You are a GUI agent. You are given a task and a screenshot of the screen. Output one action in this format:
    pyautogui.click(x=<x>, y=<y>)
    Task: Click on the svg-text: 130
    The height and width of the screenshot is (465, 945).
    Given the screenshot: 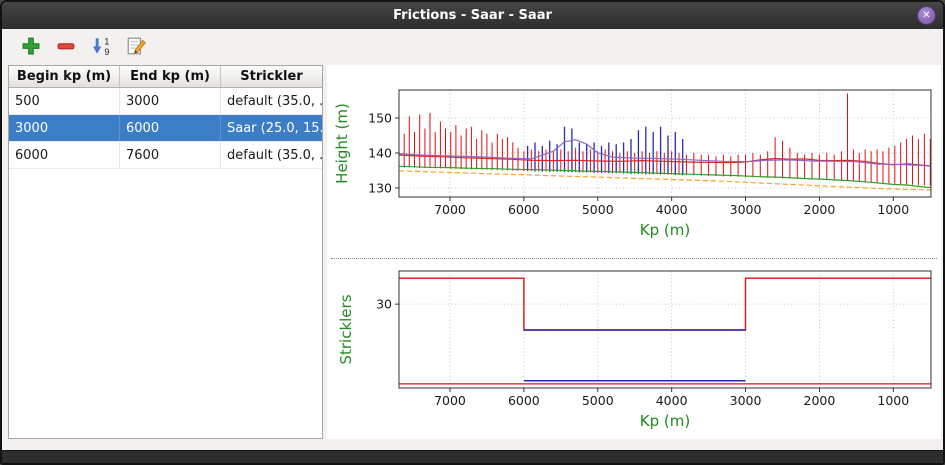 What is the action you would take?
    pyautogui.click(x=380, y=187)
    